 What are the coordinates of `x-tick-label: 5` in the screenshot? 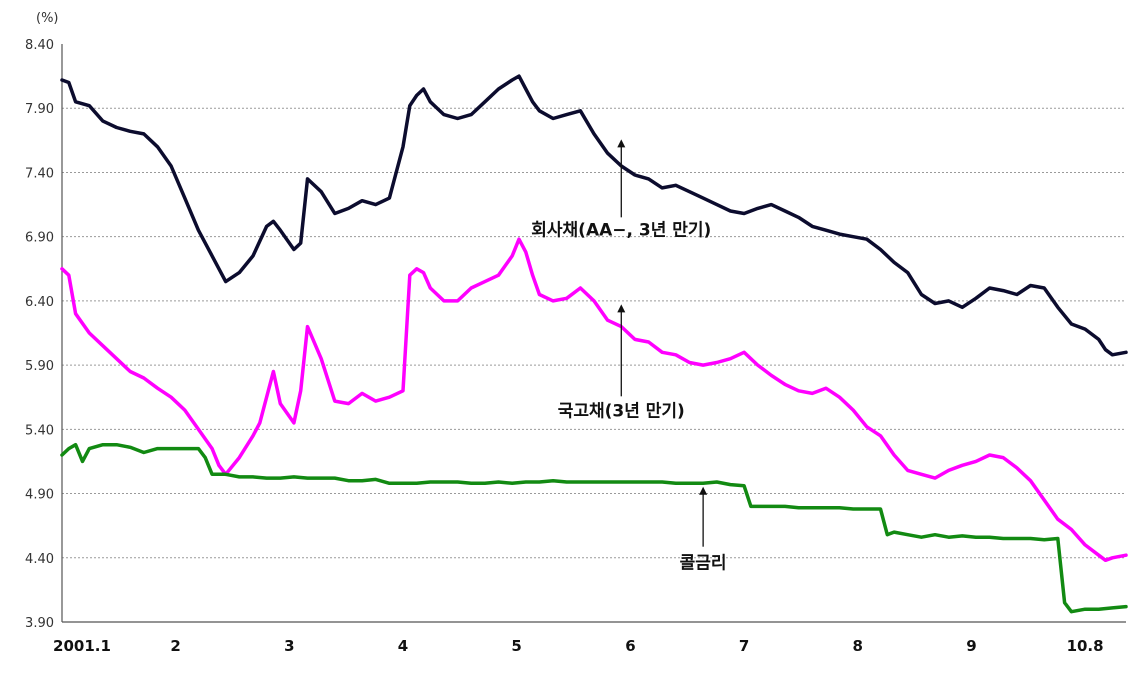 It's located at (516, 646).